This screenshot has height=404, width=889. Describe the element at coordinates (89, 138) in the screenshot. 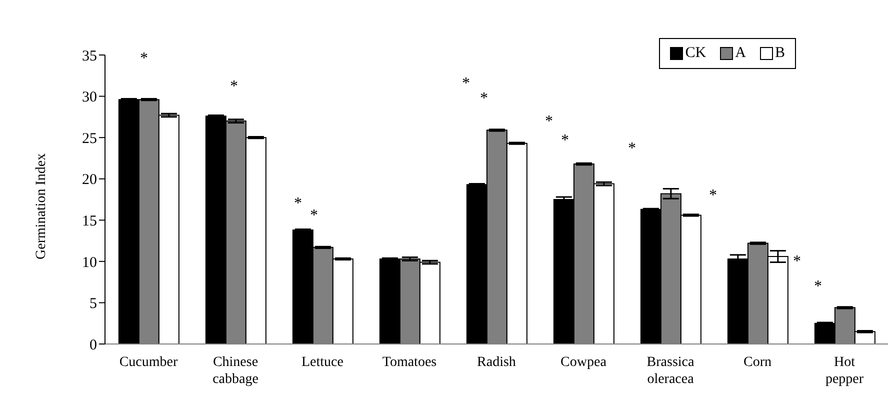

I see `y-tick-label: 25` at that location.